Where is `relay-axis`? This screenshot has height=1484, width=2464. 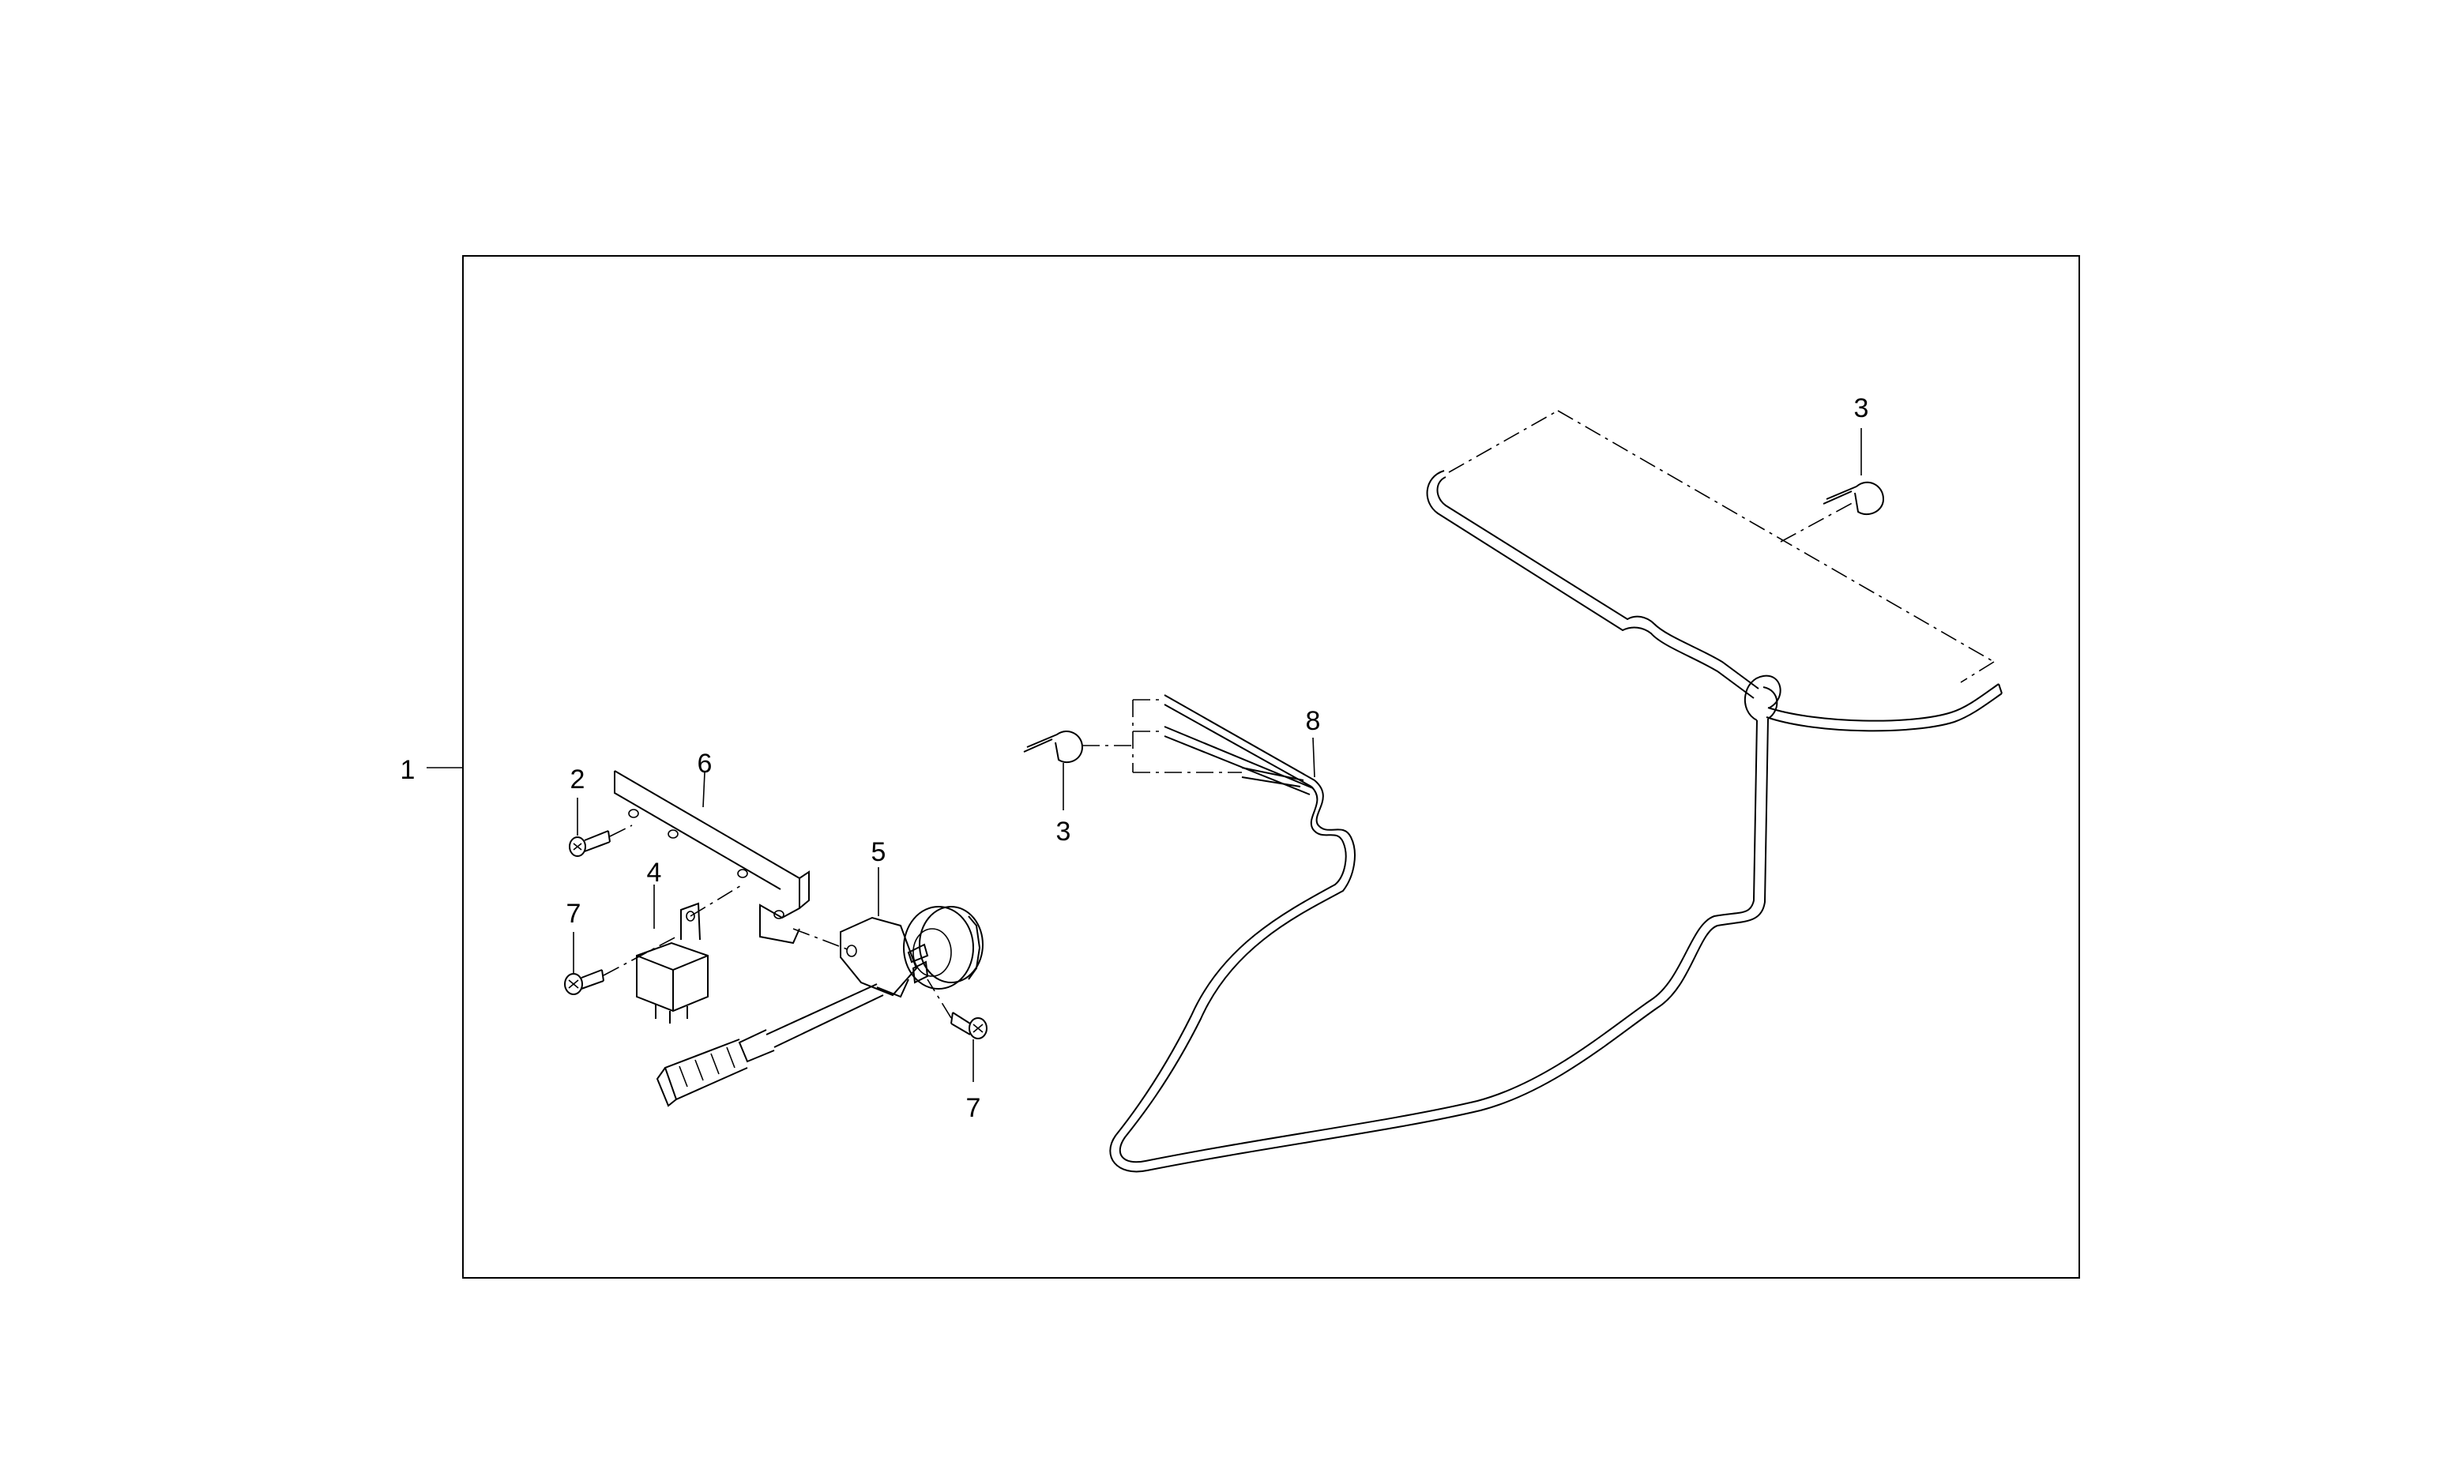 relay-axis is located at coordinates (716, 900).